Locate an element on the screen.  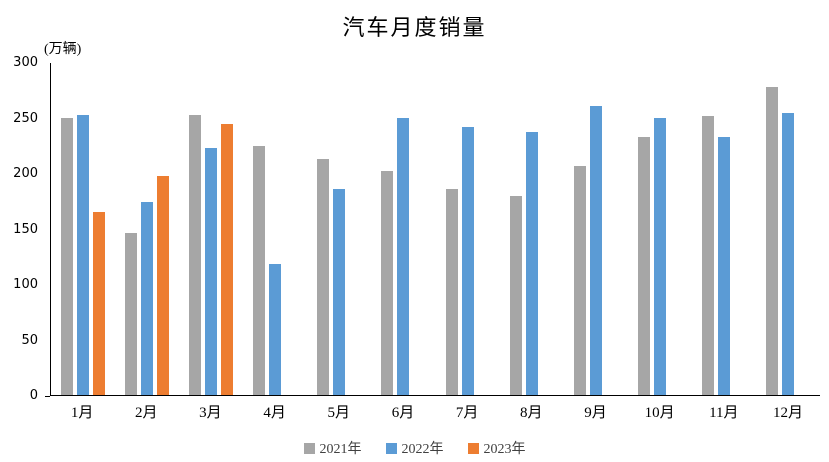
bar-2021年-9月 is located at coordinates (579, 280).